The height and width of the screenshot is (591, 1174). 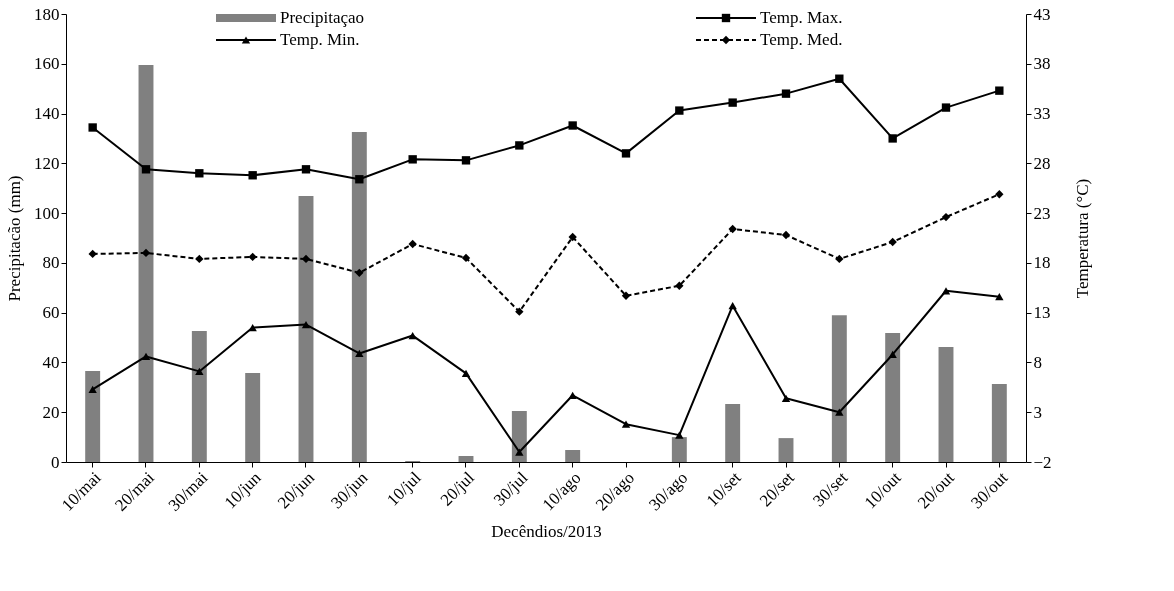 I want to click on y2-tick-label: 8, so click(x=1037, y=362).